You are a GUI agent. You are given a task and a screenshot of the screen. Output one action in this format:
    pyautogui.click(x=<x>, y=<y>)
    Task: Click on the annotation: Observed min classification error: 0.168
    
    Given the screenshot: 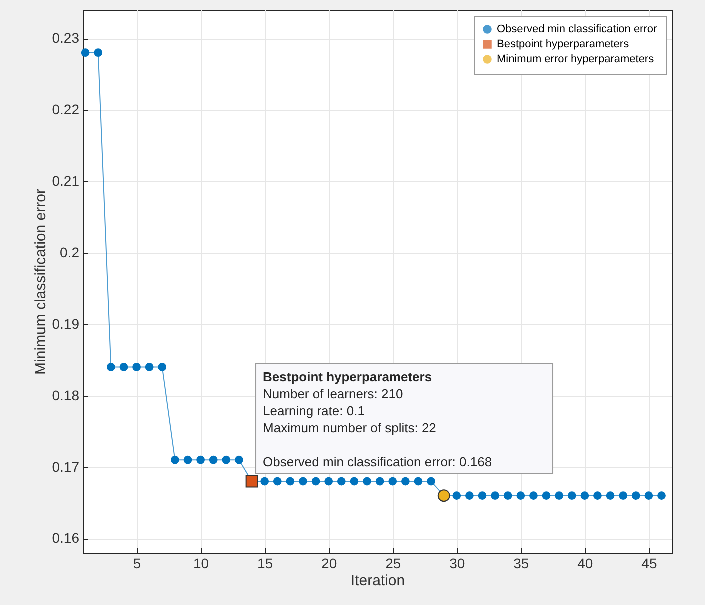 What is the action you would take?
    pyautogui.click(x=377, y=462)
    